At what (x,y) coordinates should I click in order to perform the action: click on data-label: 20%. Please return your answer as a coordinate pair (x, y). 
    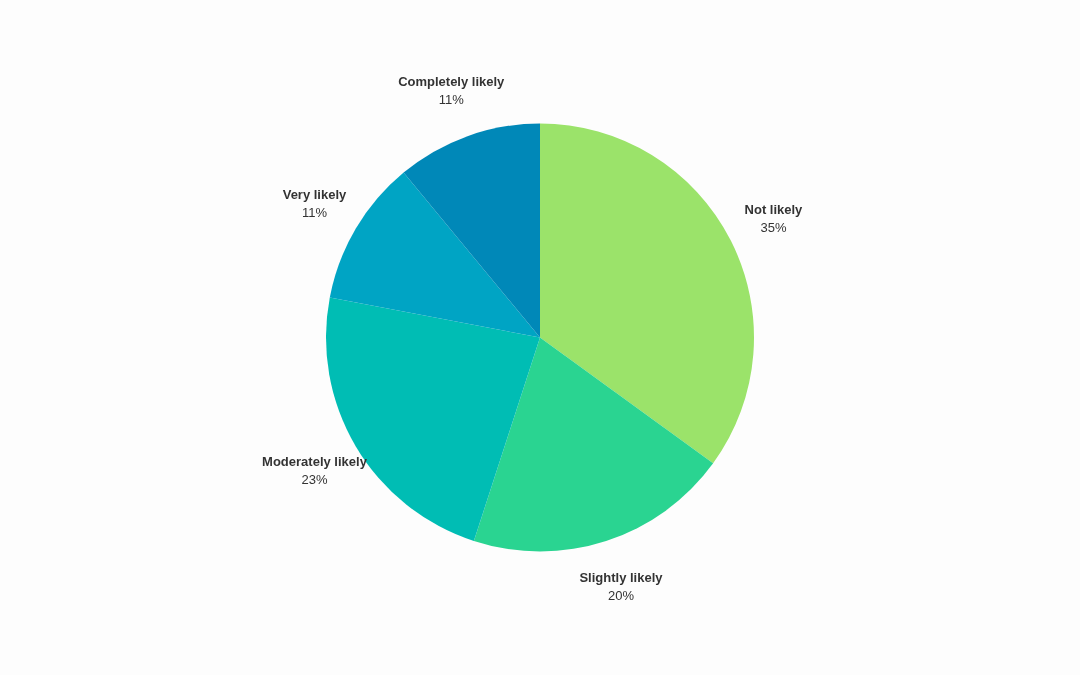
    Looking at the image, I should click on (621, 595).